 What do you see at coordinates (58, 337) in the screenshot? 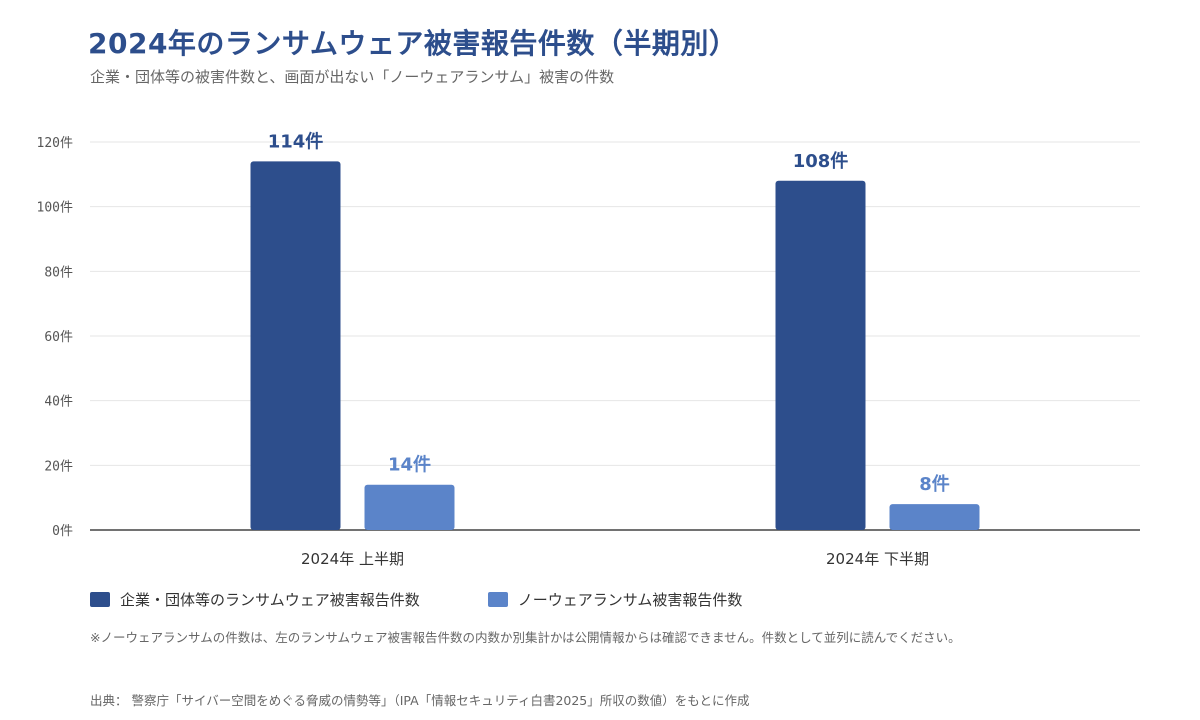
I see `y-tick-label: 60件` at bounding box center [58, 337].